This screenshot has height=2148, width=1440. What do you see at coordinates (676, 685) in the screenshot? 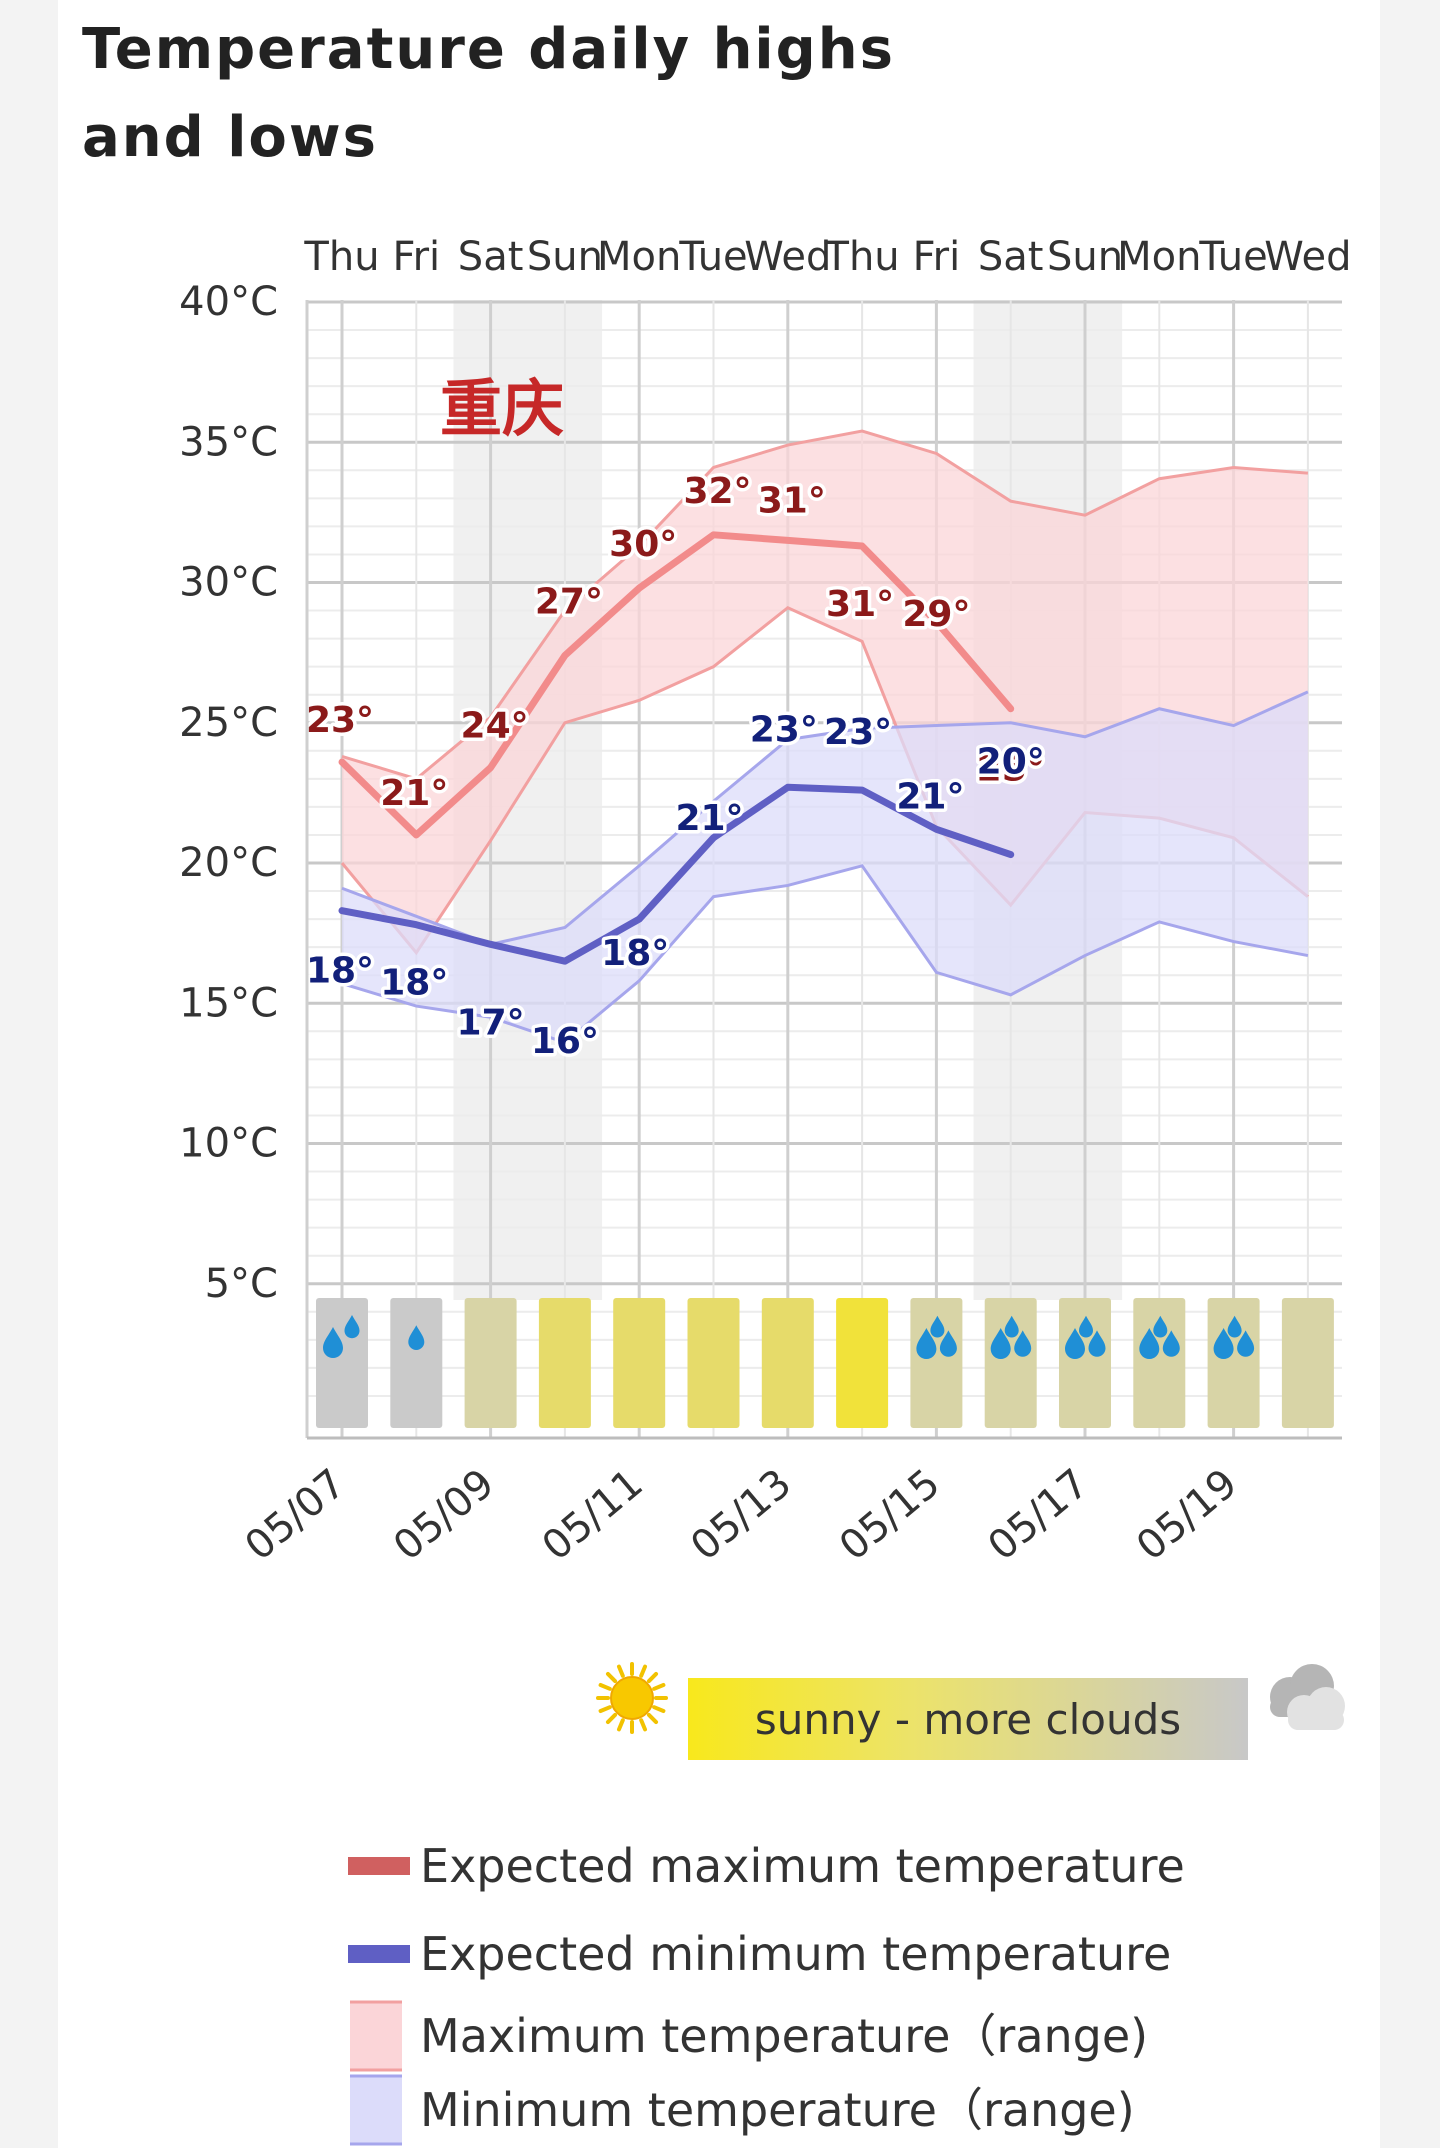
I see `expected-max-line` at bounding box center [676, 685].